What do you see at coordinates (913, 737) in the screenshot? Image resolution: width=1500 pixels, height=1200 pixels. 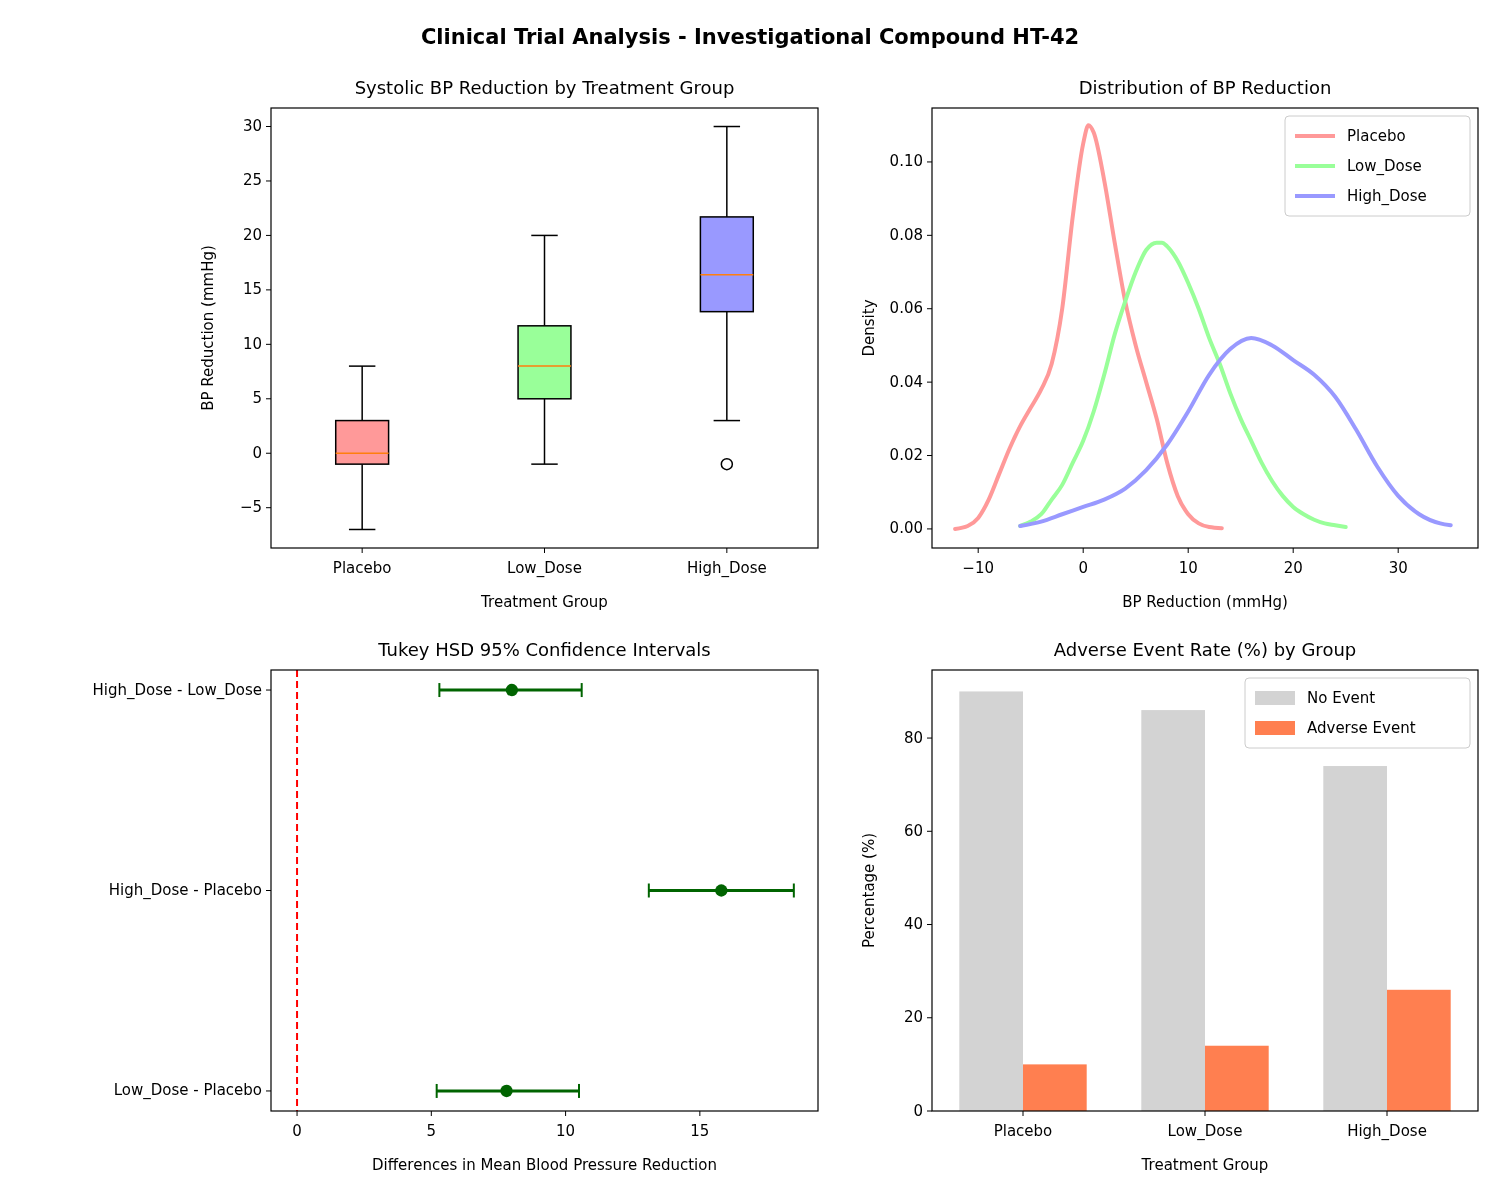 I see `y-tick-label: 80` at bounding box center [913, 737].